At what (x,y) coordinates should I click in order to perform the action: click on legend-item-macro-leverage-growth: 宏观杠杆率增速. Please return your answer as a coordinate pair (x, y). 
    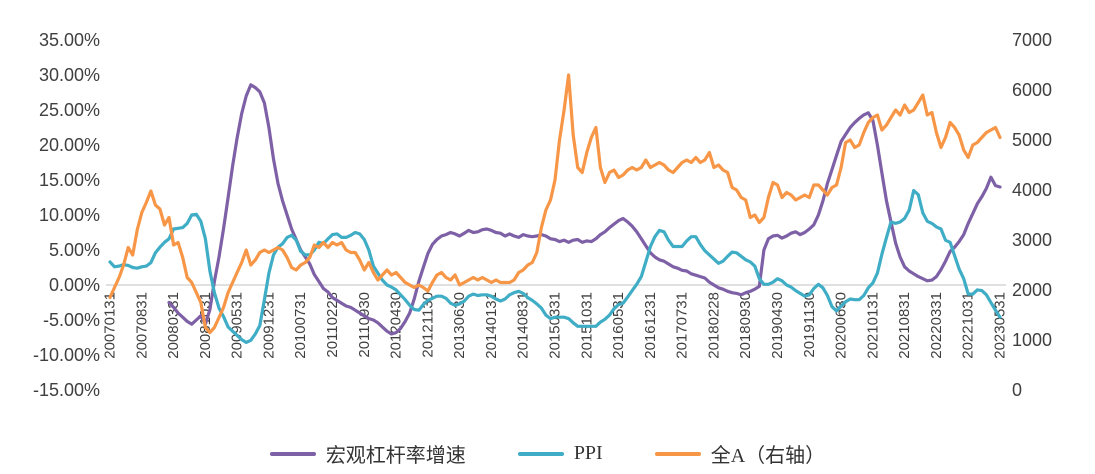
    Looking at the image, I should click on (367, 453).